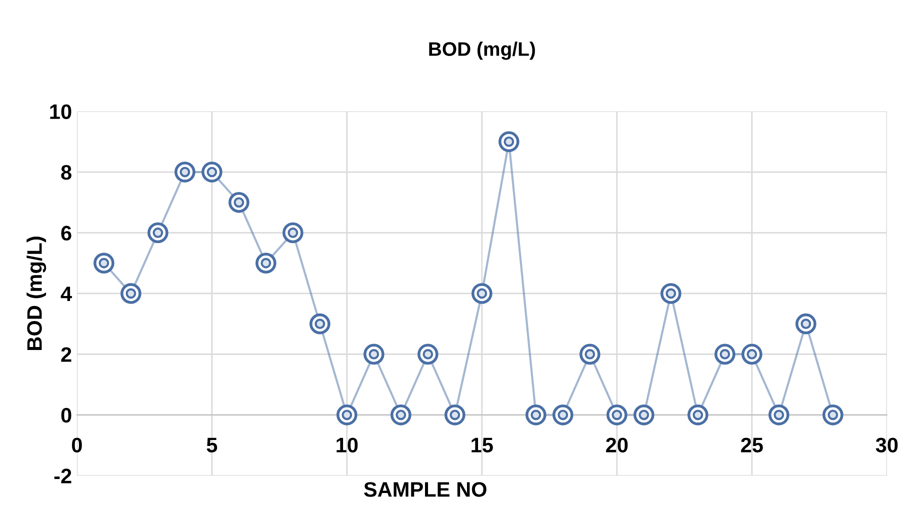 The width and height of the screenshot is (905, 506). What do you see at coordinates (66, 294) in the screenshot?
I see `y-tick-label: 4` at bounding box center [66, 294].